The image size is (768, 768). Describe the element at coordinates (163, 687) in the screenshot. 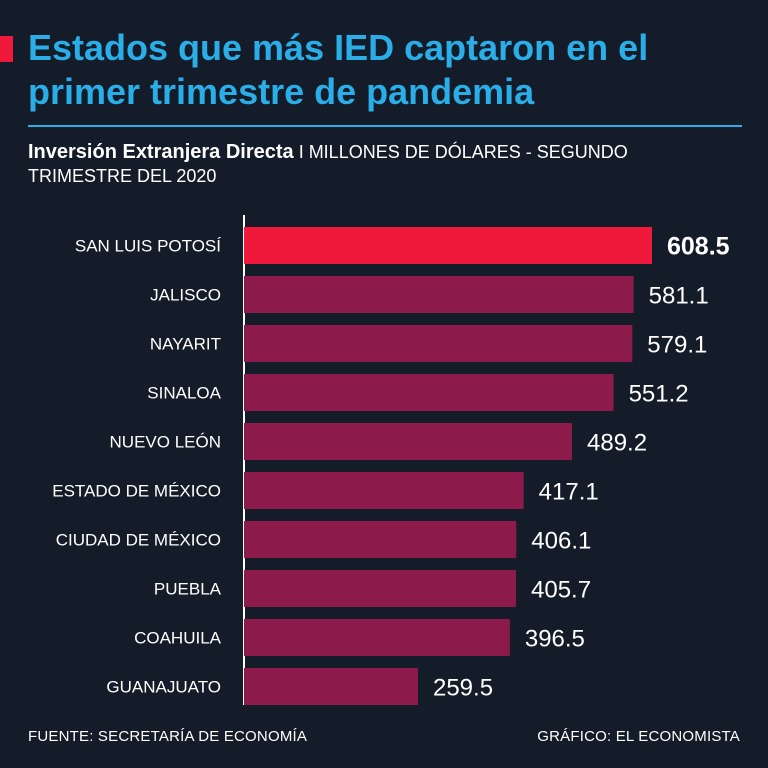

I see `category-label-9: GUANAJUATO` at that location.